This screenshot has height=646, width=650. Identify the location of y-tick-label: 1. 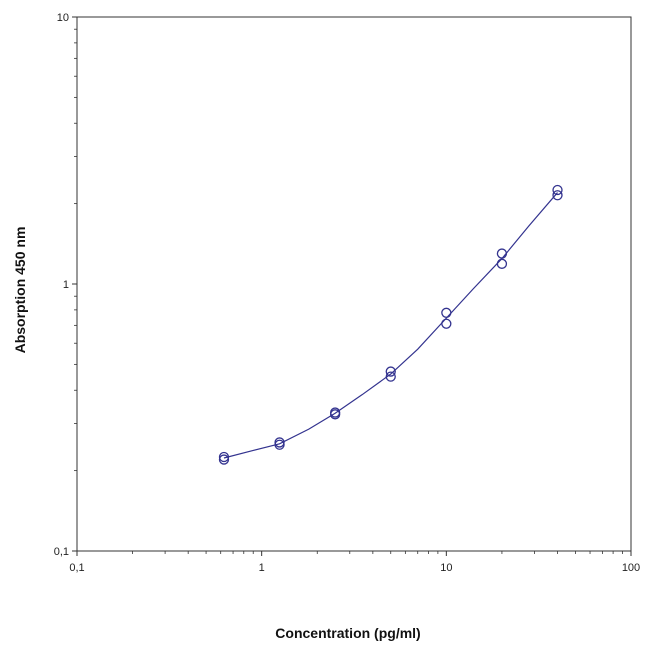
(66, 285).